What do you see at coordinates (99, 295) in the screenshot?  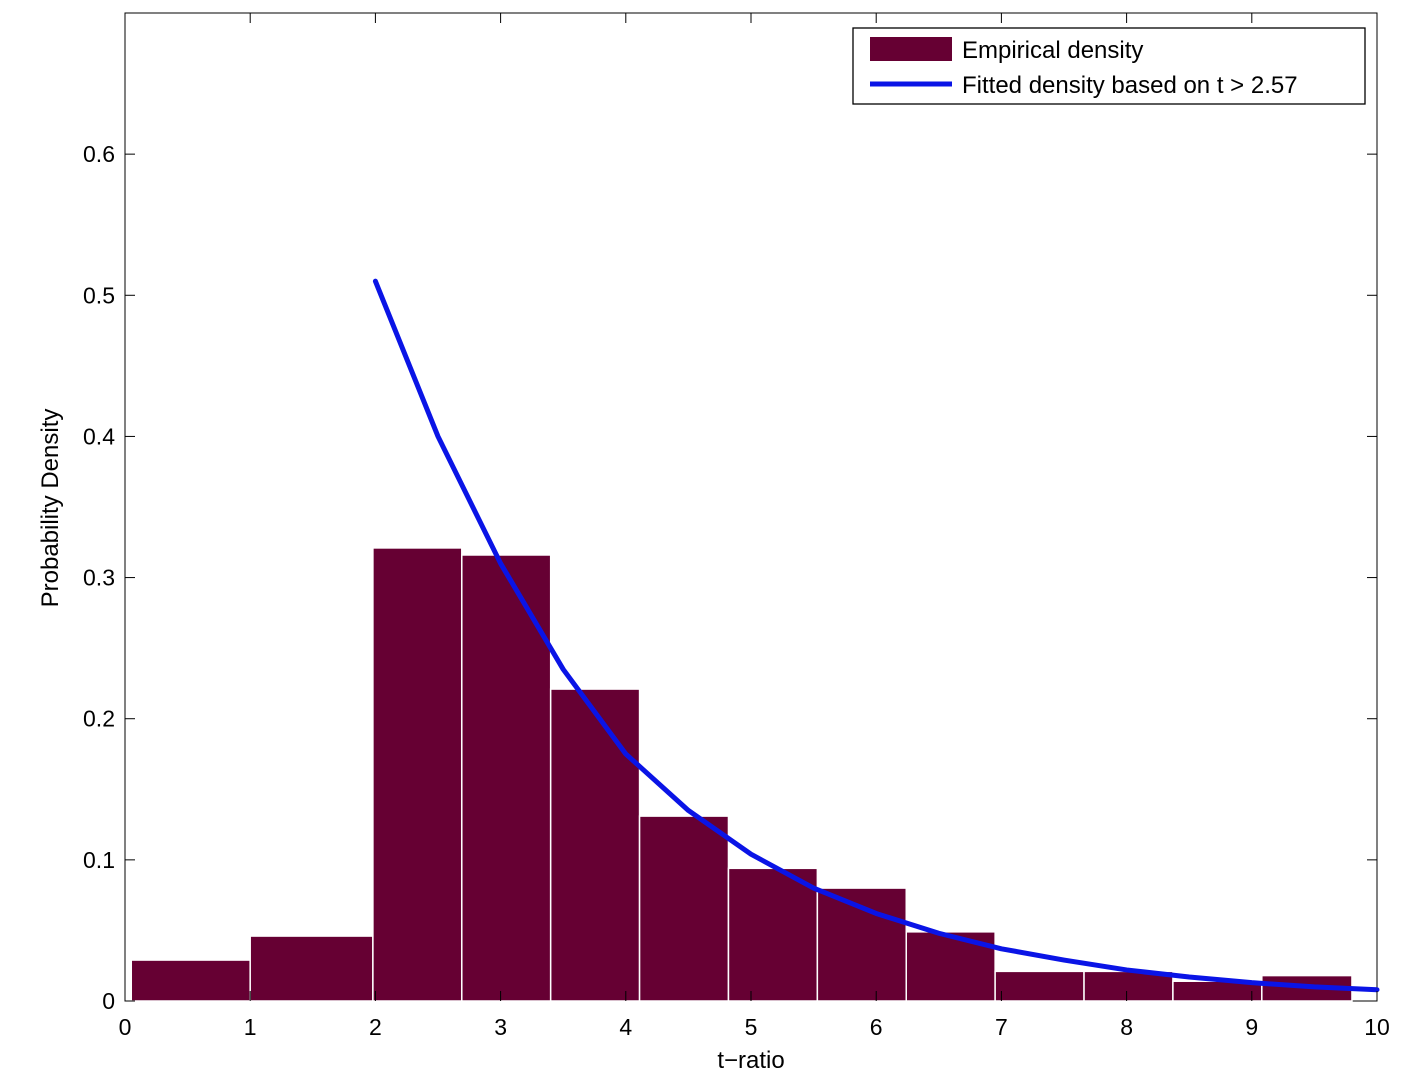 I see `y-tick-label: 0.5` at bounding box center [99, 295].